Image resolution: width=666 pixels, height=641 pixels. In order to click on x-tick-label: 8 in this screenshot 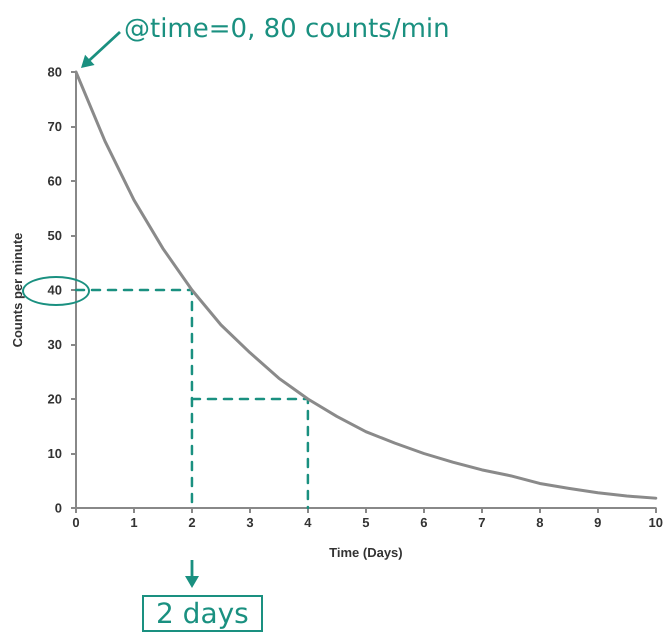, I will do `click(540, 522)`.